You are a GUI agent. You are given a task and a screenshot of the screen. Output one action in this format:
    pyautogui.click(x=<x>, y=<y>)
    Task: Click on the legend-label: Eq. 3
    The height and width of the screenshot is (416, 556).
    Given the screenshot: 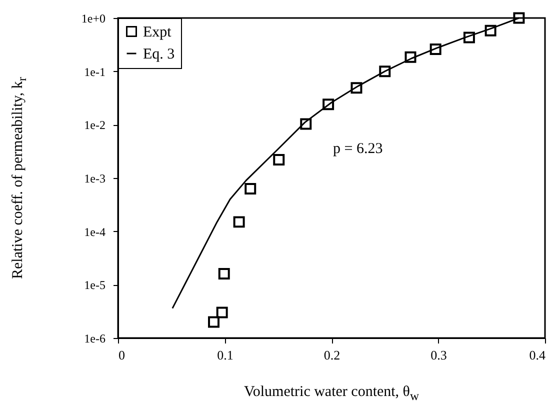 What is the action you would take?
    pyautogui.click(x=159, y=54)
    